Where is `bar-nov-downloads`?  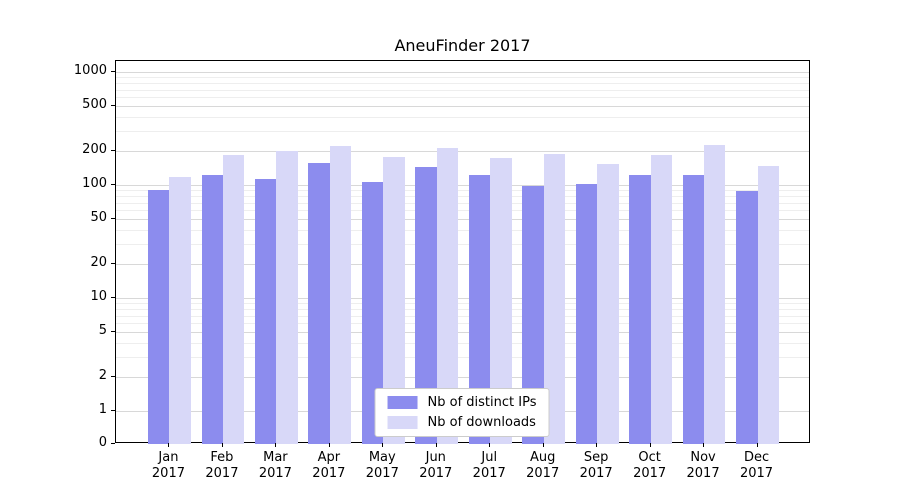 bar-nov-downloads is located at coordinates (715, 294).